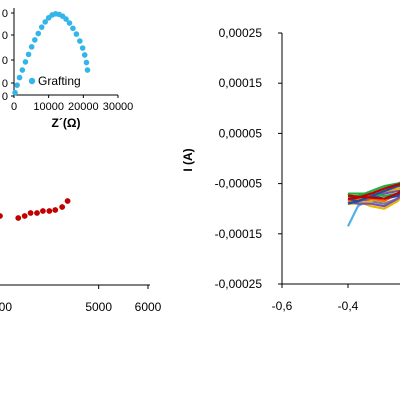 This screenshot has height=400, width=400. What do you see at coordinates (32, 81) in the screenshot?
I see `inset-legend-marker` at bounding box center [32, 81].